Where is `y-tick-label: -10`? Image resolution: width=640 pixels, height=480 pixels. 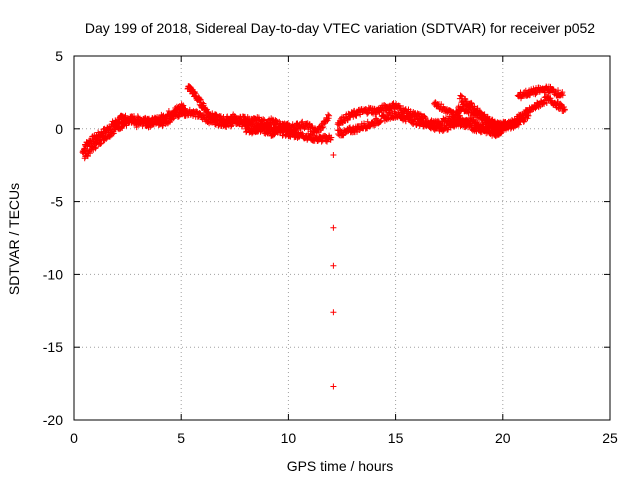
y-tick-label: -10 is located at coordinates (53, 274).